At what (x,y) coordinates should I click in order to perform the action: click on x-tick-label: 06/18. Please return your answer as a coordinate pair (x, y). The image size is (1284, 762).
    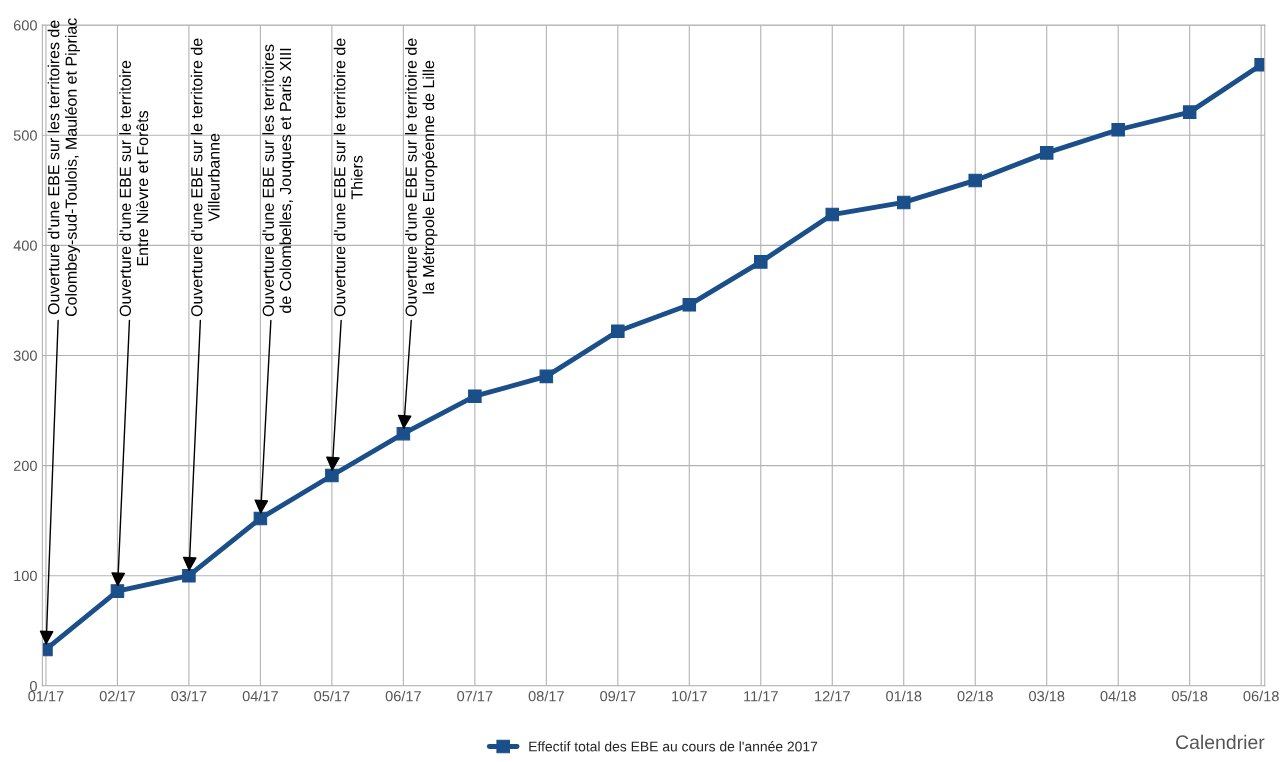
    Looking at the image, I should click on (1261, 696).